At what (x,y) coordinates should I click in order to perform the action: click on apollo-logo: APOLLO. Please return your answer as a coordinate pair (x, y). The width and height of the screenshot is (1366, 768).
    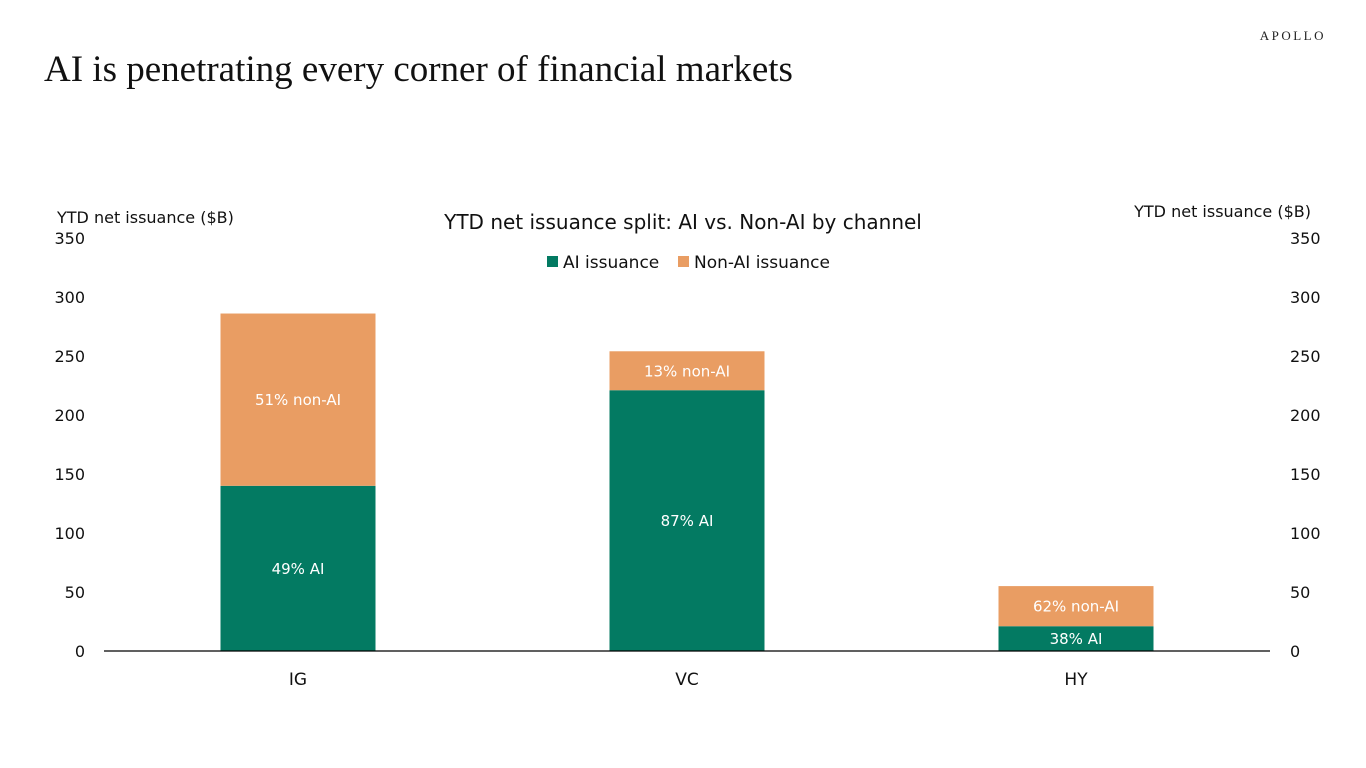
    Looking at the image, I should click on (1292, 35).